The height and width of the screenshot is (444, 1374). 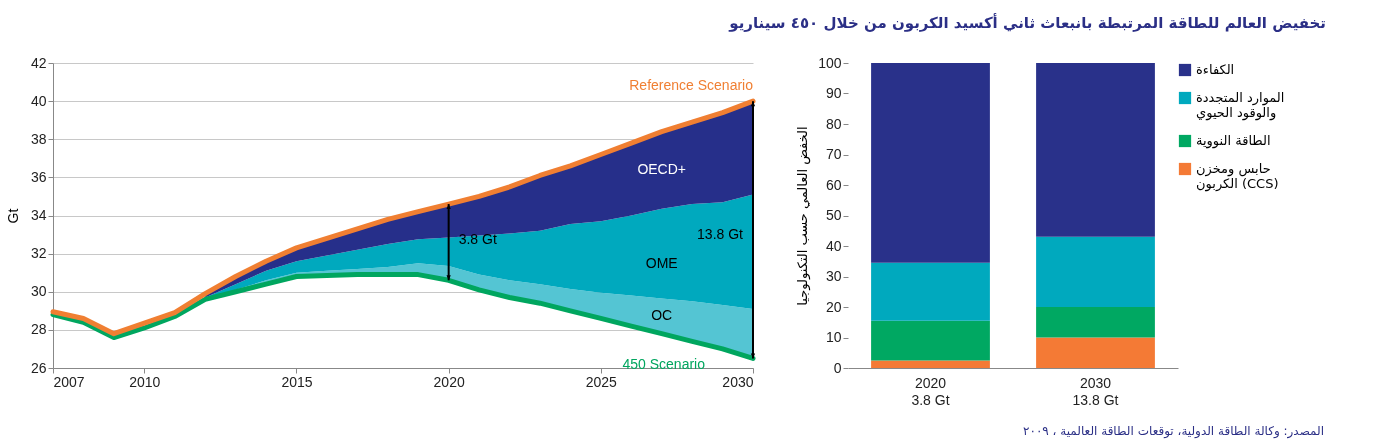 I want to click on x-tick-label: 2020, so click(x=449, y=381).